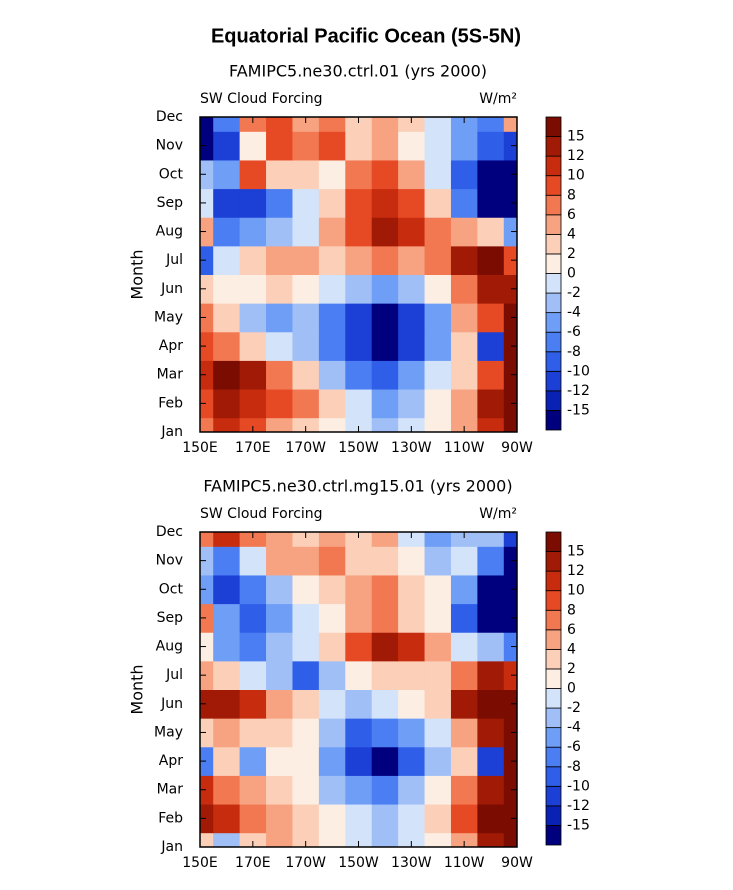 The width and height of the screenshot is (733, 890). Describe the element at coordinates (358, 863) in the screenshot. I see `x-tick-label: 150W` at that location.